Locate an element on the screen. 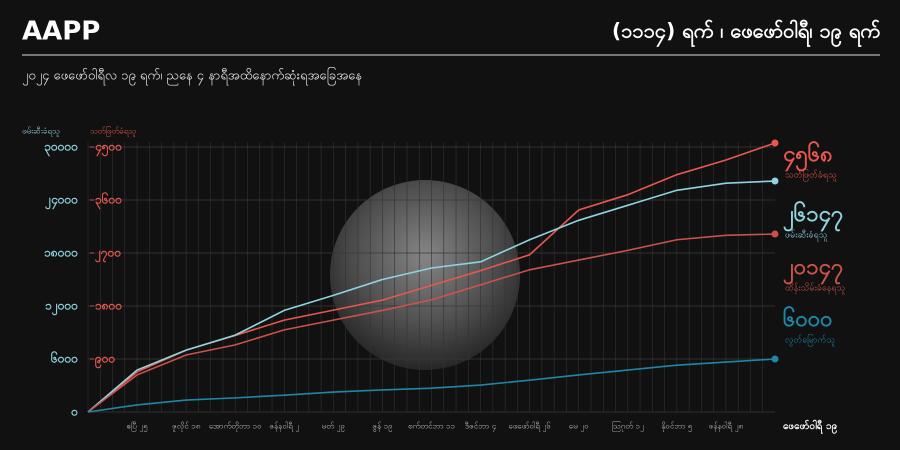  y2-tick-label: ၁၈၀၀ is located at coordinates (108, 306).